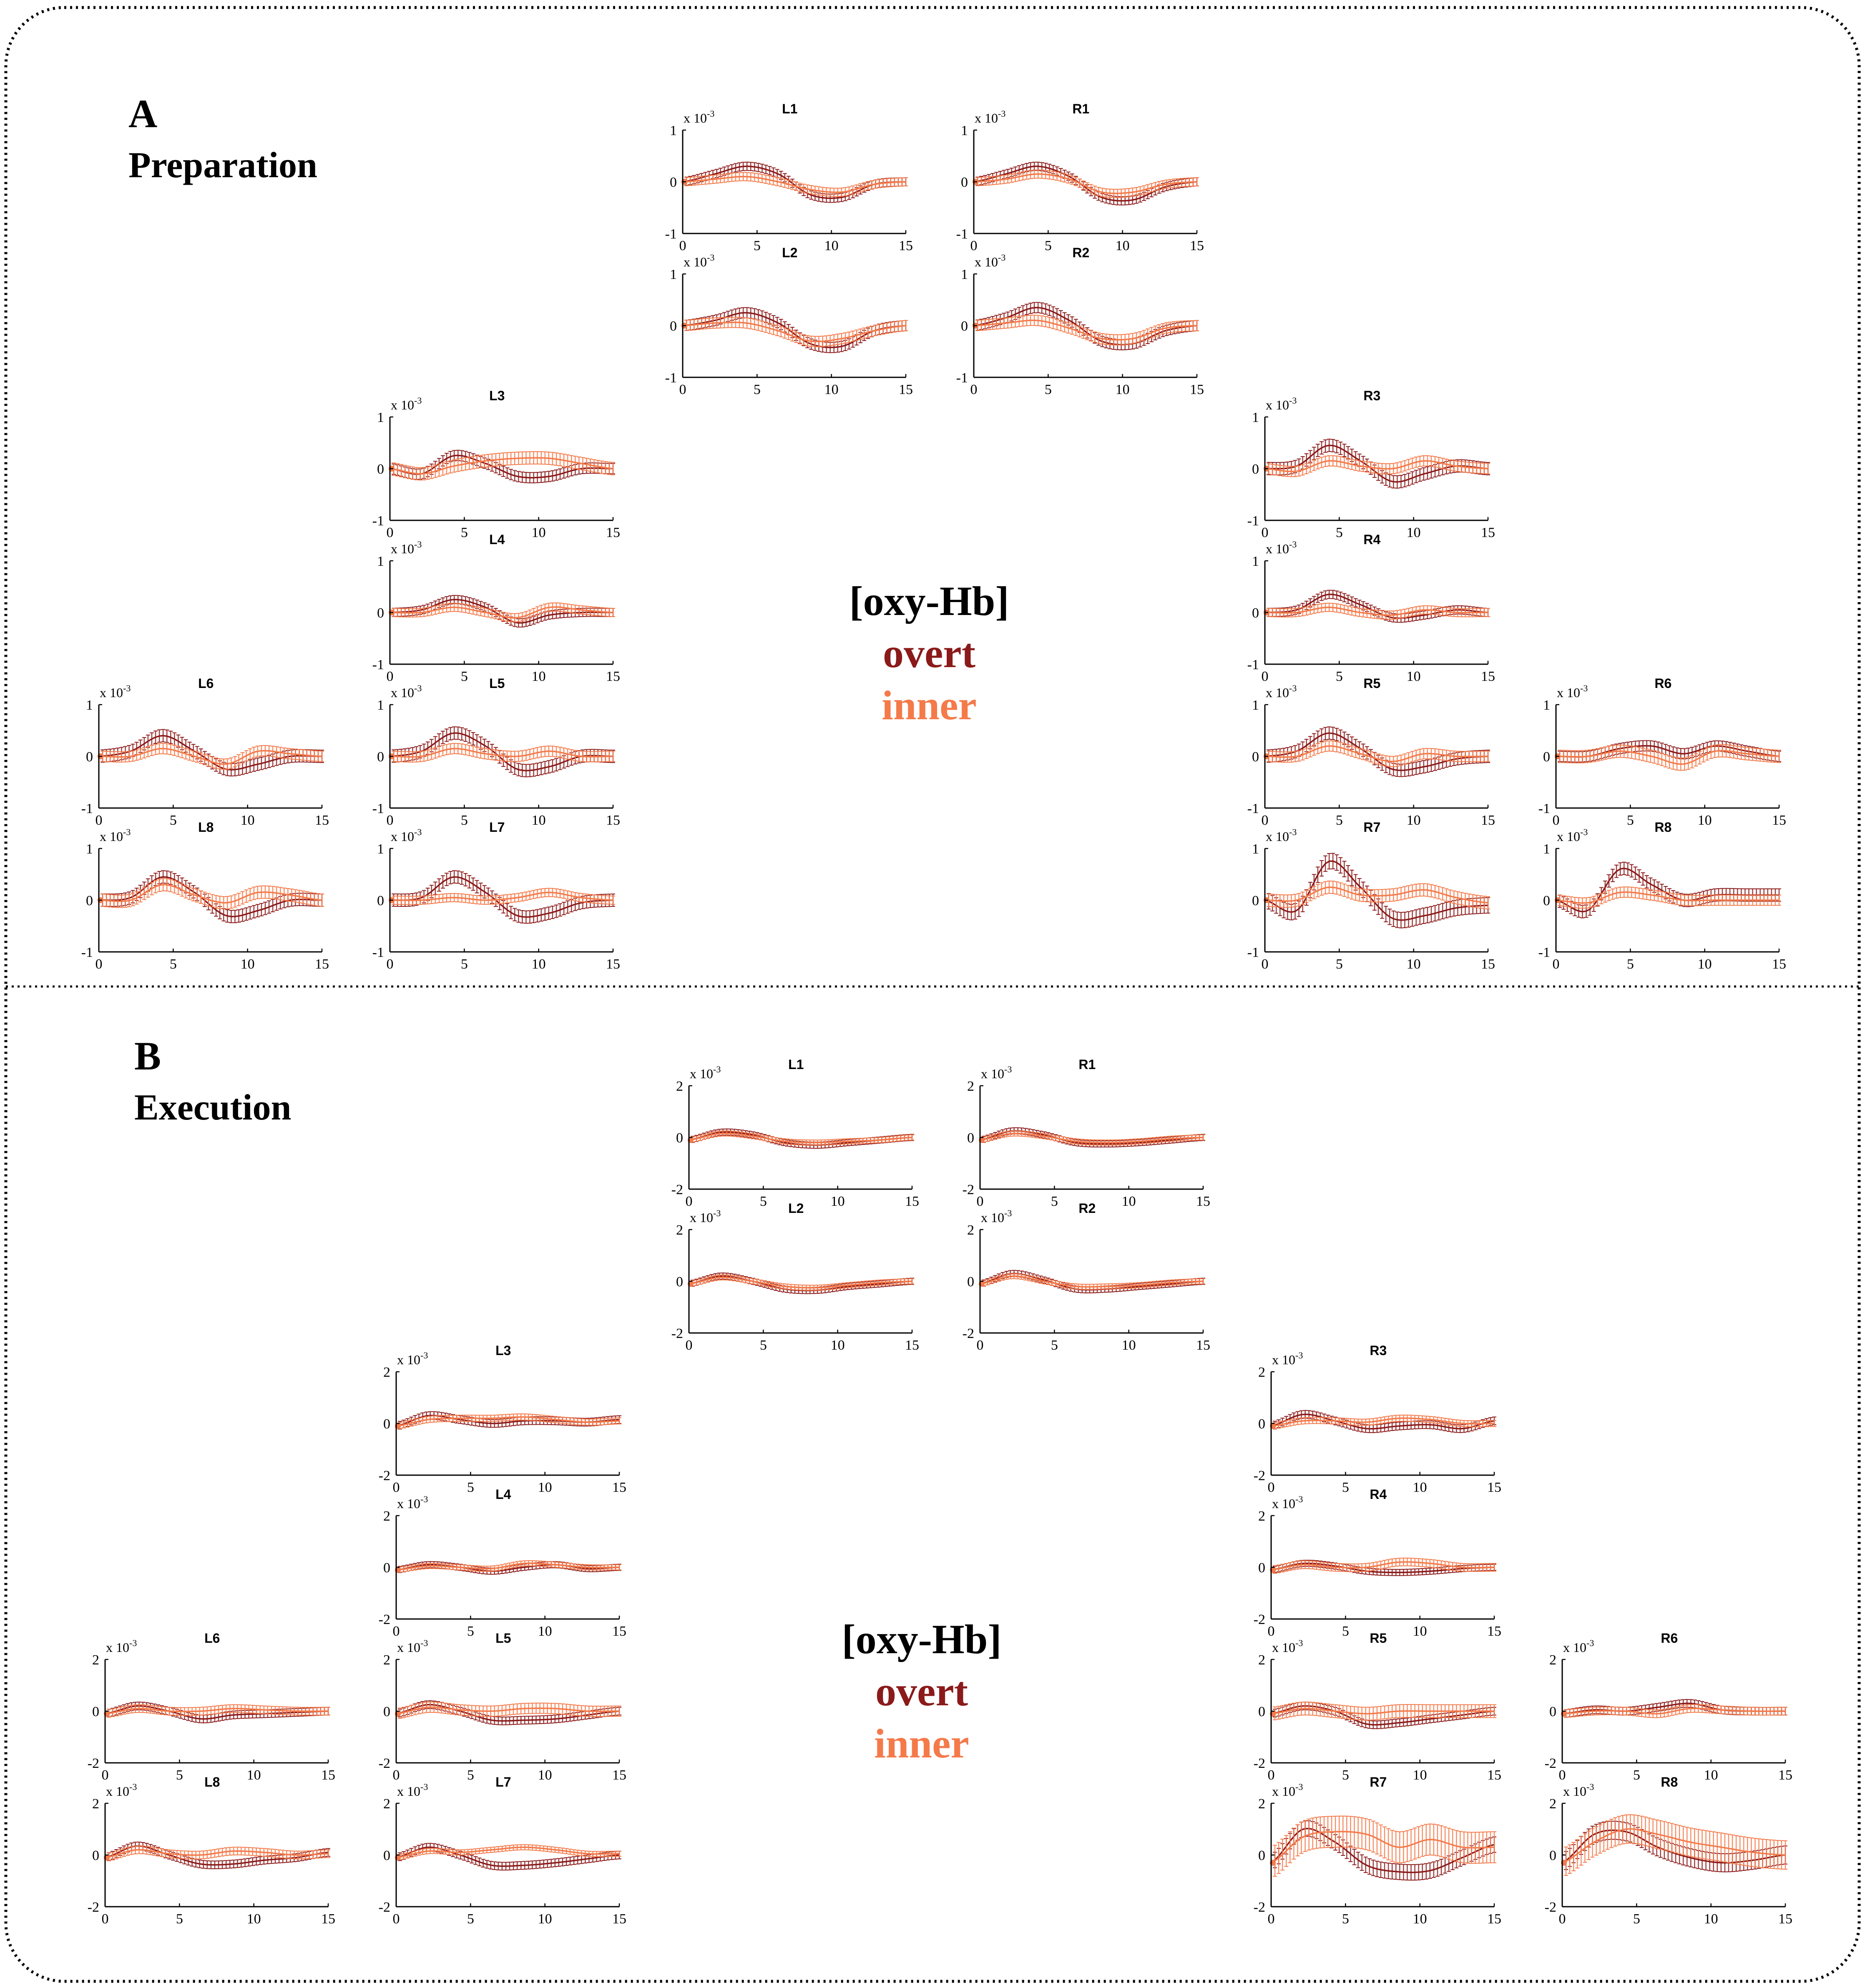 The width and height of the screenshot is (1865, 1988). Describe the element at coordinates (1662, 684) in the screenshot. I see `panel-title: R6` at that location.